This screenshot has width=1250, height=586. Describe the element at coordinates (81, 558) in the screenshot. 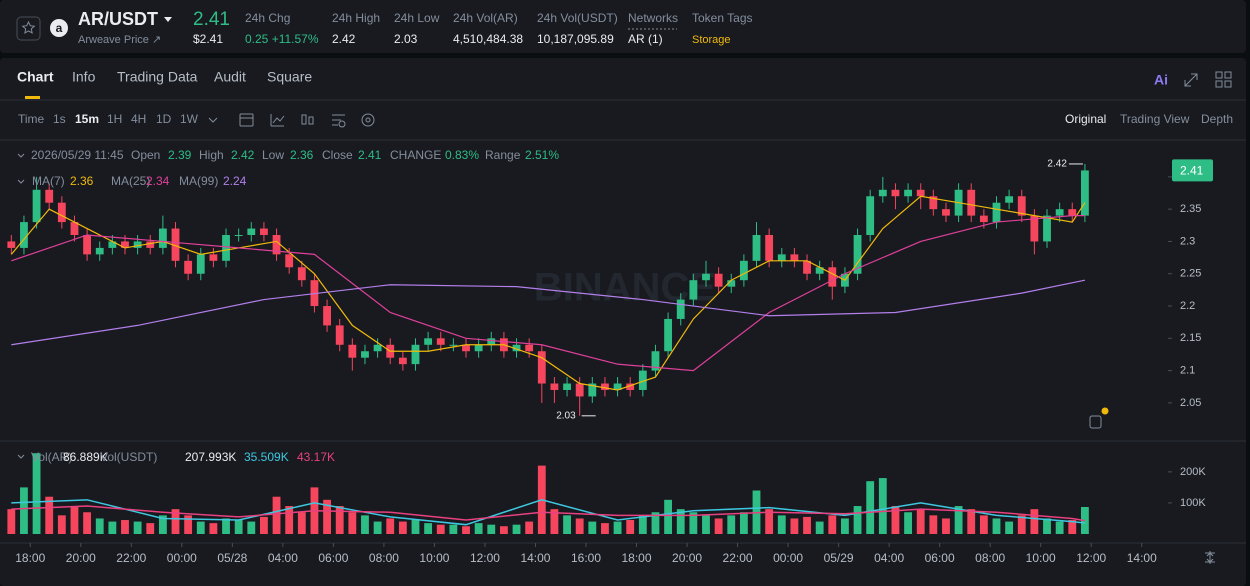

I see `x-tick-label: 20:00` at that location.